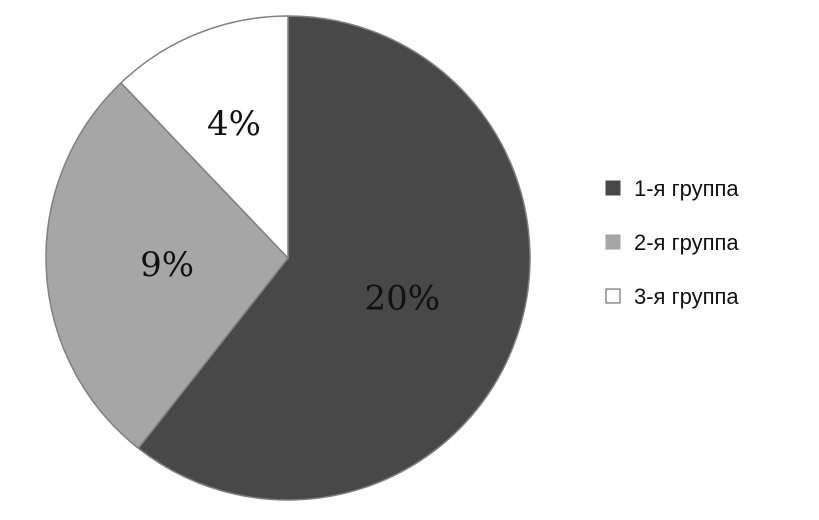 The width and height of the screenshot is (819, 520). Describe the element at coordinates (403, 299) in the screenshot. I see `slice-data-label: 20%` at that location.